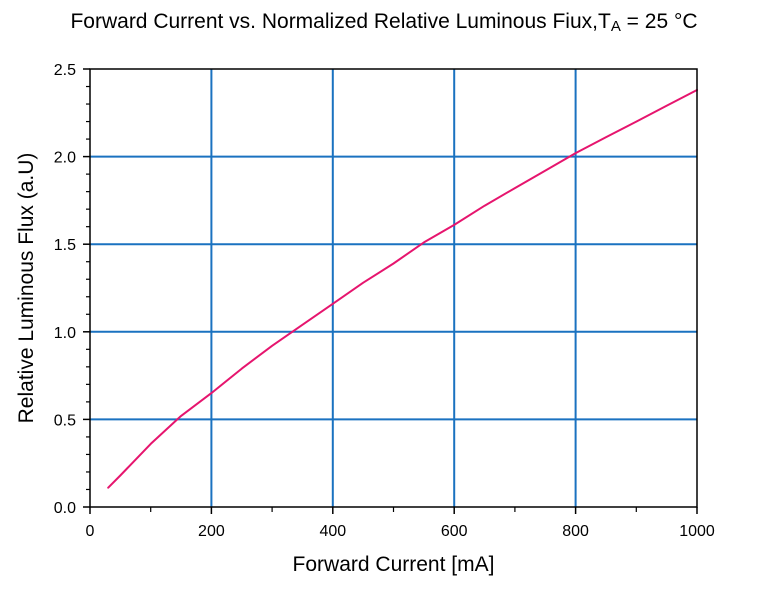  What do you see at coordinates (575, 531) in the screenshot?
I see `x-tick-label: 800` at bounding box center [575, 531].